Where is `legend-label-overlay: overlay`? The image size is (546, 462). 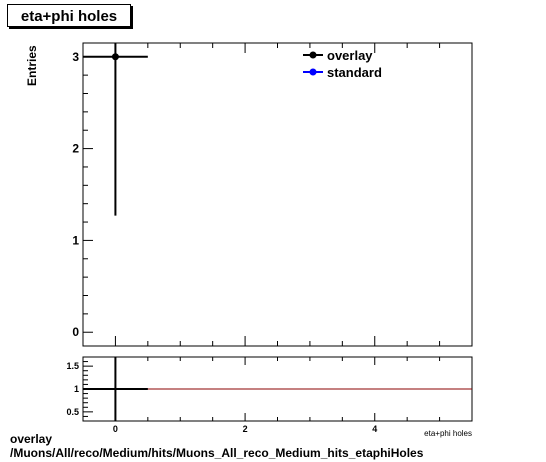
legend-label-overlay: overlay is located at coordinates (350, 55).